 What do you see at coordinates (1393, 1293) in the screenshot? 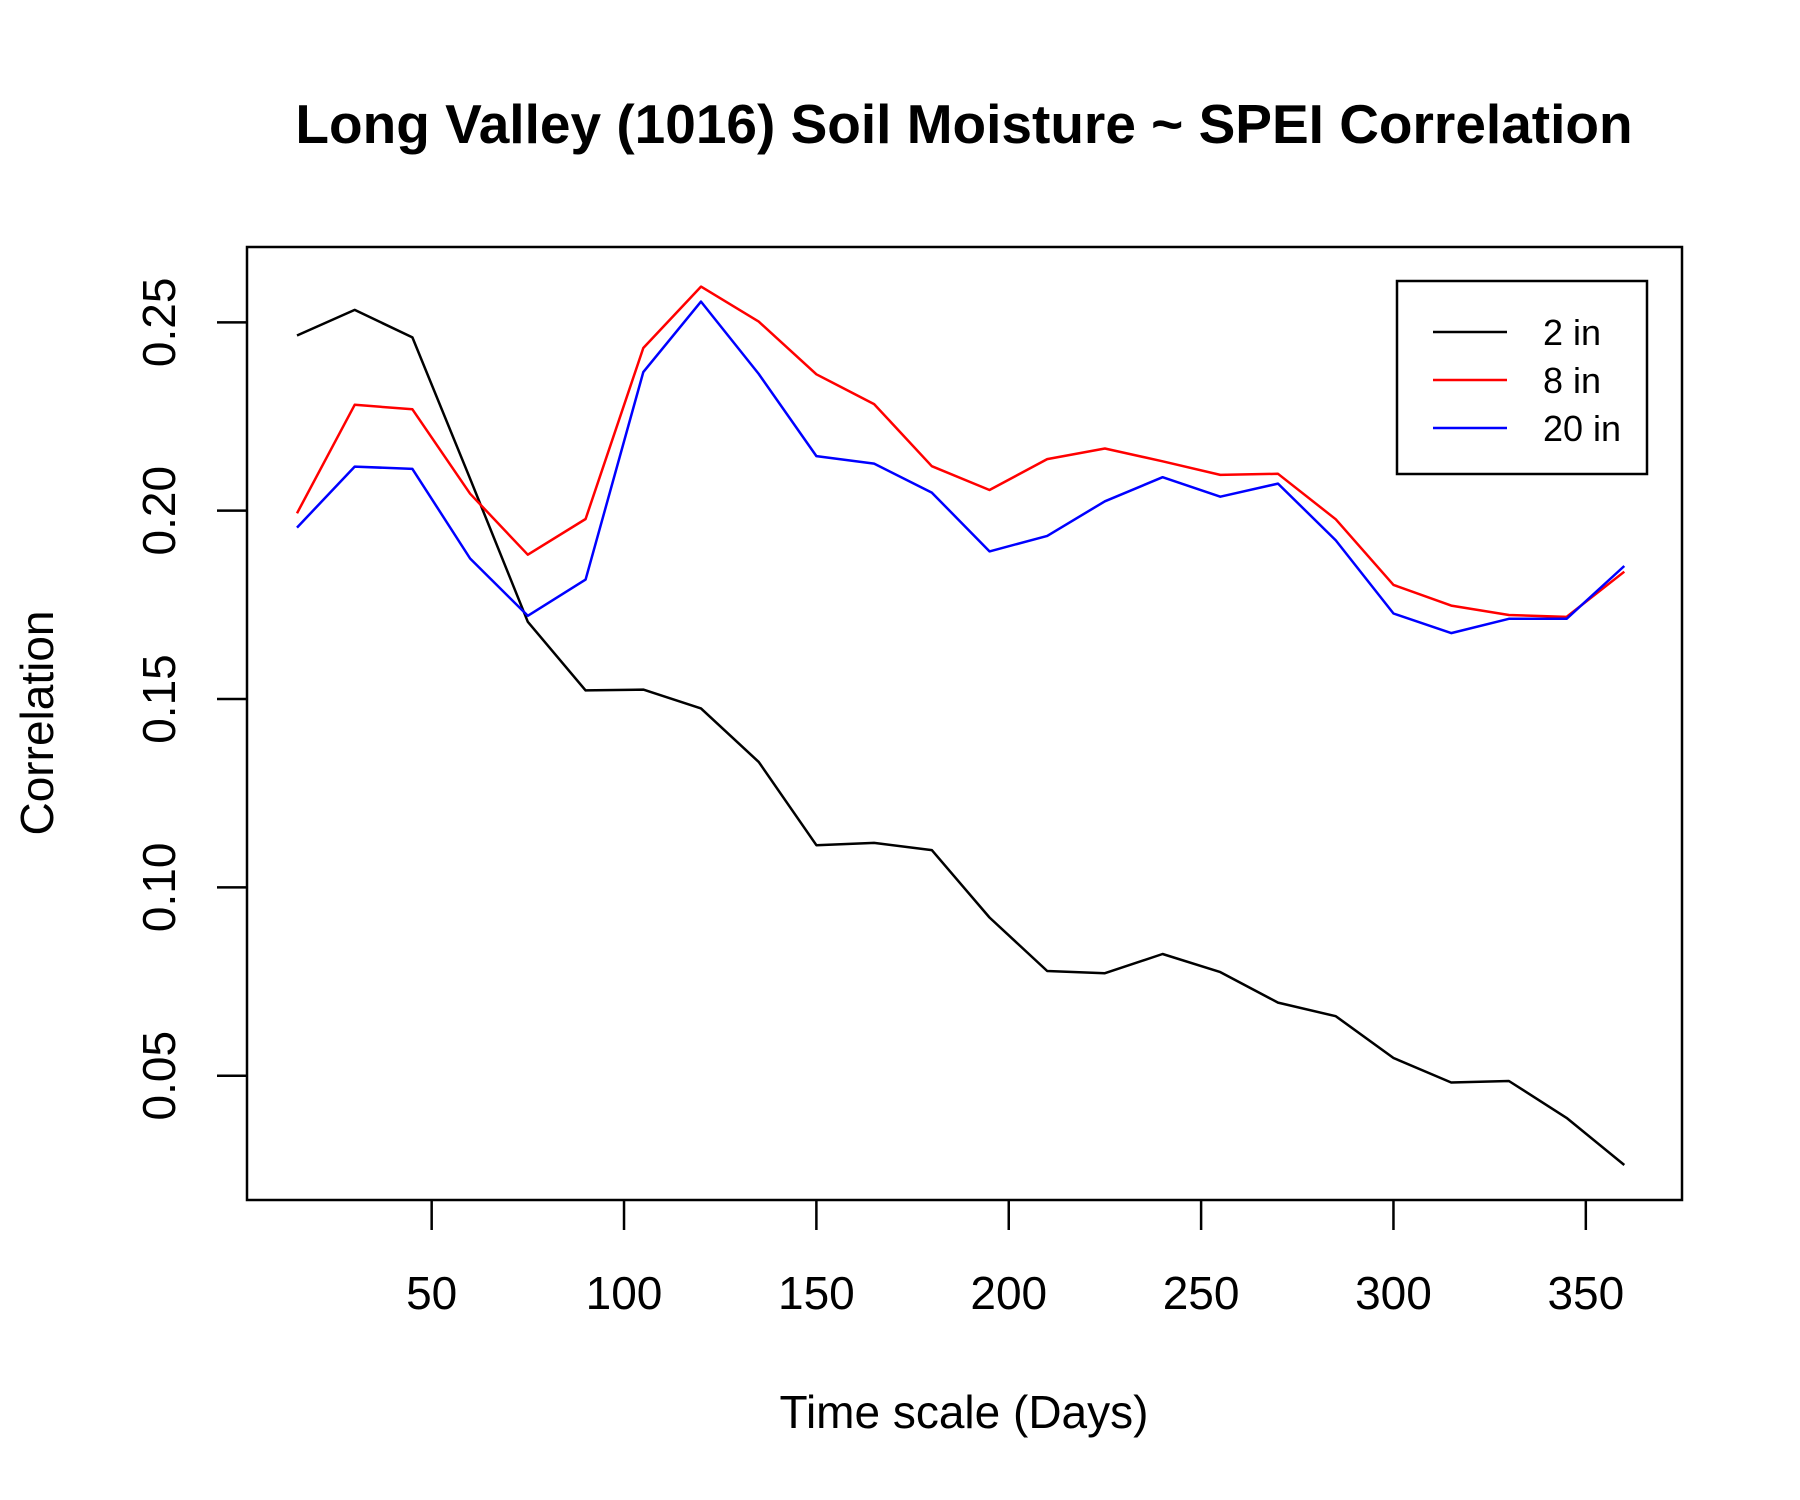
I see `x-tick-label: 300` at bounding box center [1393, 1293].